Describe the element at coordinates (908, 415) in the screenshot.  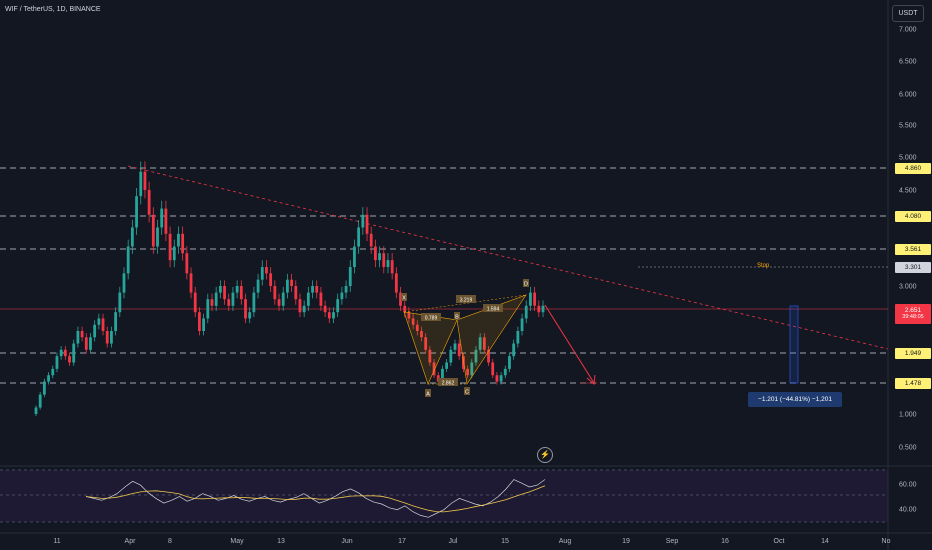
I see `price-tick-label: 1.000` at that location.